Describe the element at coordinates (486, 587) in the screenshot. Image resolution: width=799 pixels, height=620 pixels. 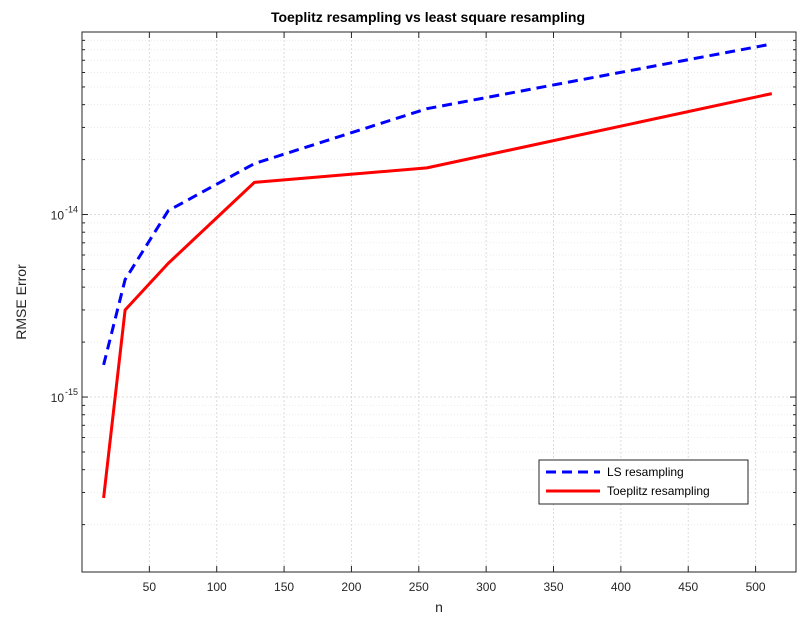
I see `x-tick-label: 300` at that location.